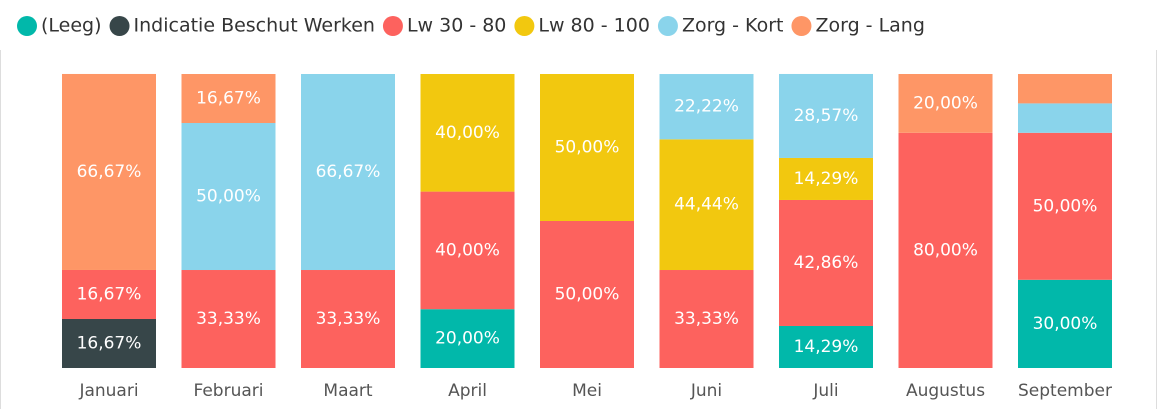 The width and height of the screenshot is (1157, 409). I want to click on data-label: 28,57%, so click(826, 116).